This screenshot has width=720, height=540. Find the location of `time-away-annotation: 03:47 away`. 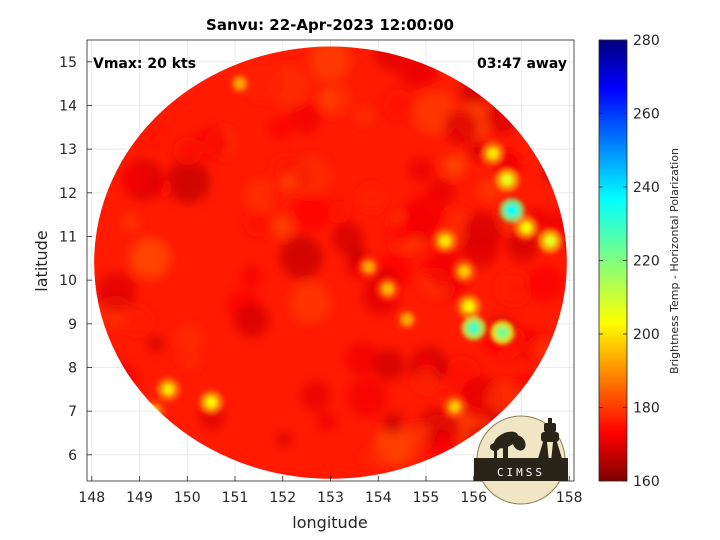

time-away-annotation: 03:47 away is located at coordinates (522, 64).